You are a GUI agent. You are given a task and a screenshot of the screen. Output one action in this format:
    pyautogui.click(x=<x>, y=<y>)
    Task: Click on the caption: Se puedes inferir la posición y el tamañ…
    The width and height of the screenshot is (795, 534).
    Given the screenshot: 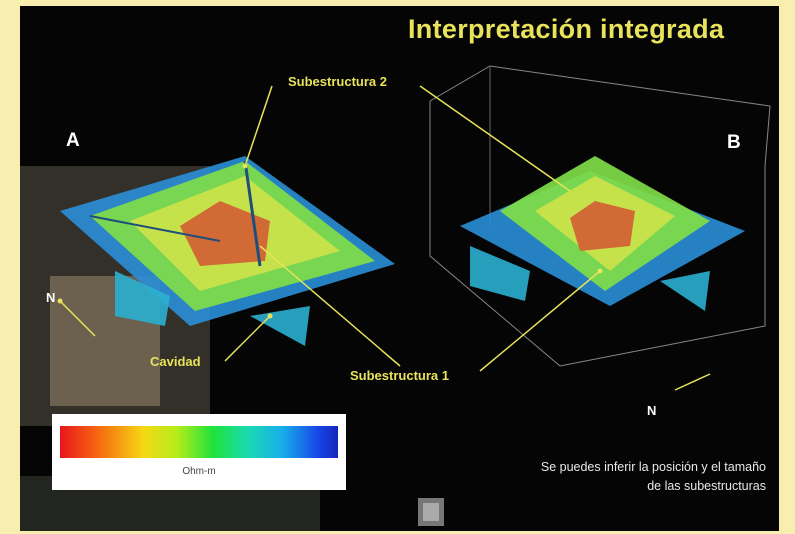 What is the action you would take?
    pyautogui.click(x=583, y=477)
    